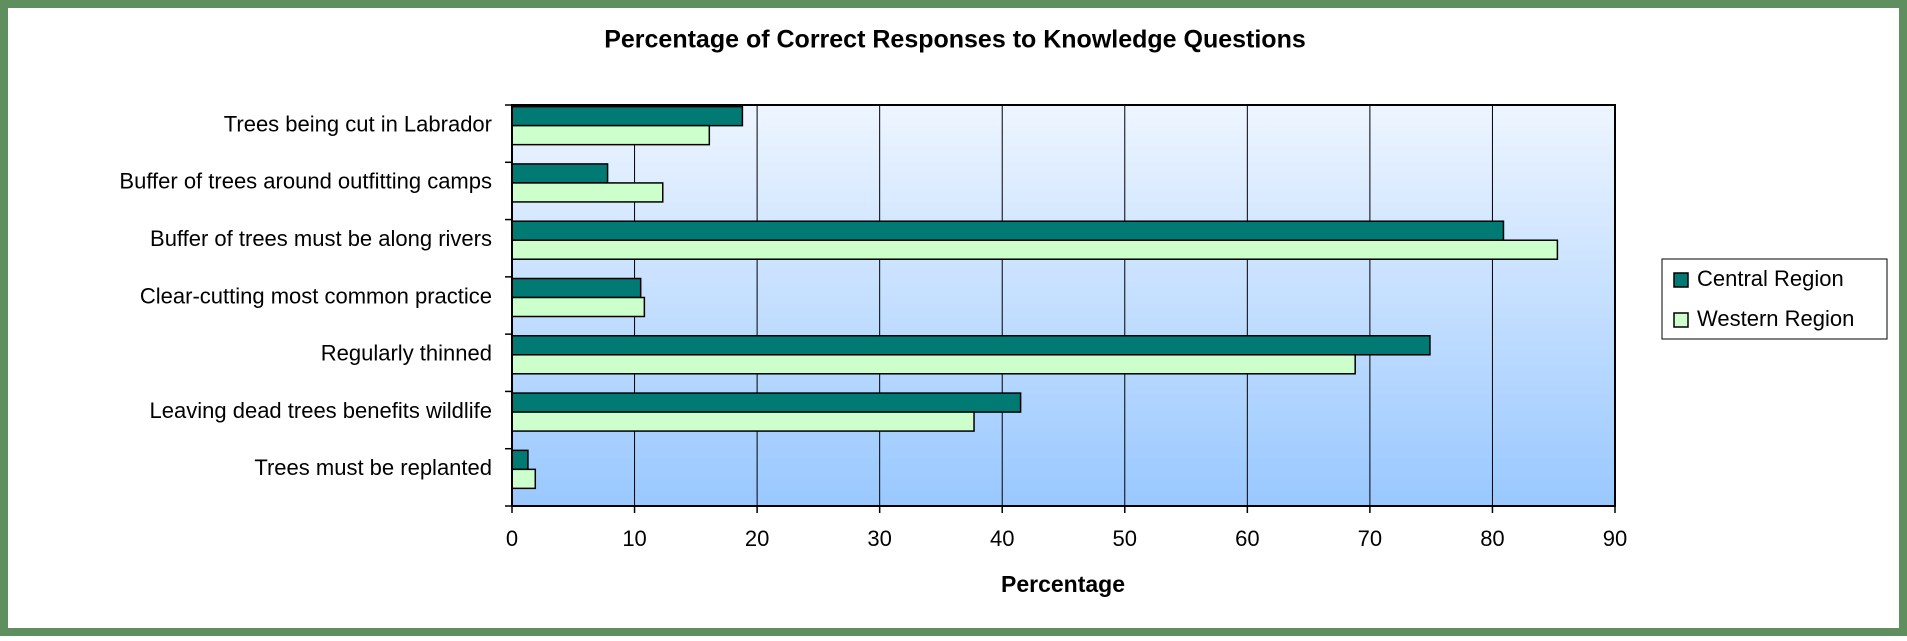  Describe the element at coordinates (1247, 538) in the screenshot. I see `x-tick-label: 60` at that location.